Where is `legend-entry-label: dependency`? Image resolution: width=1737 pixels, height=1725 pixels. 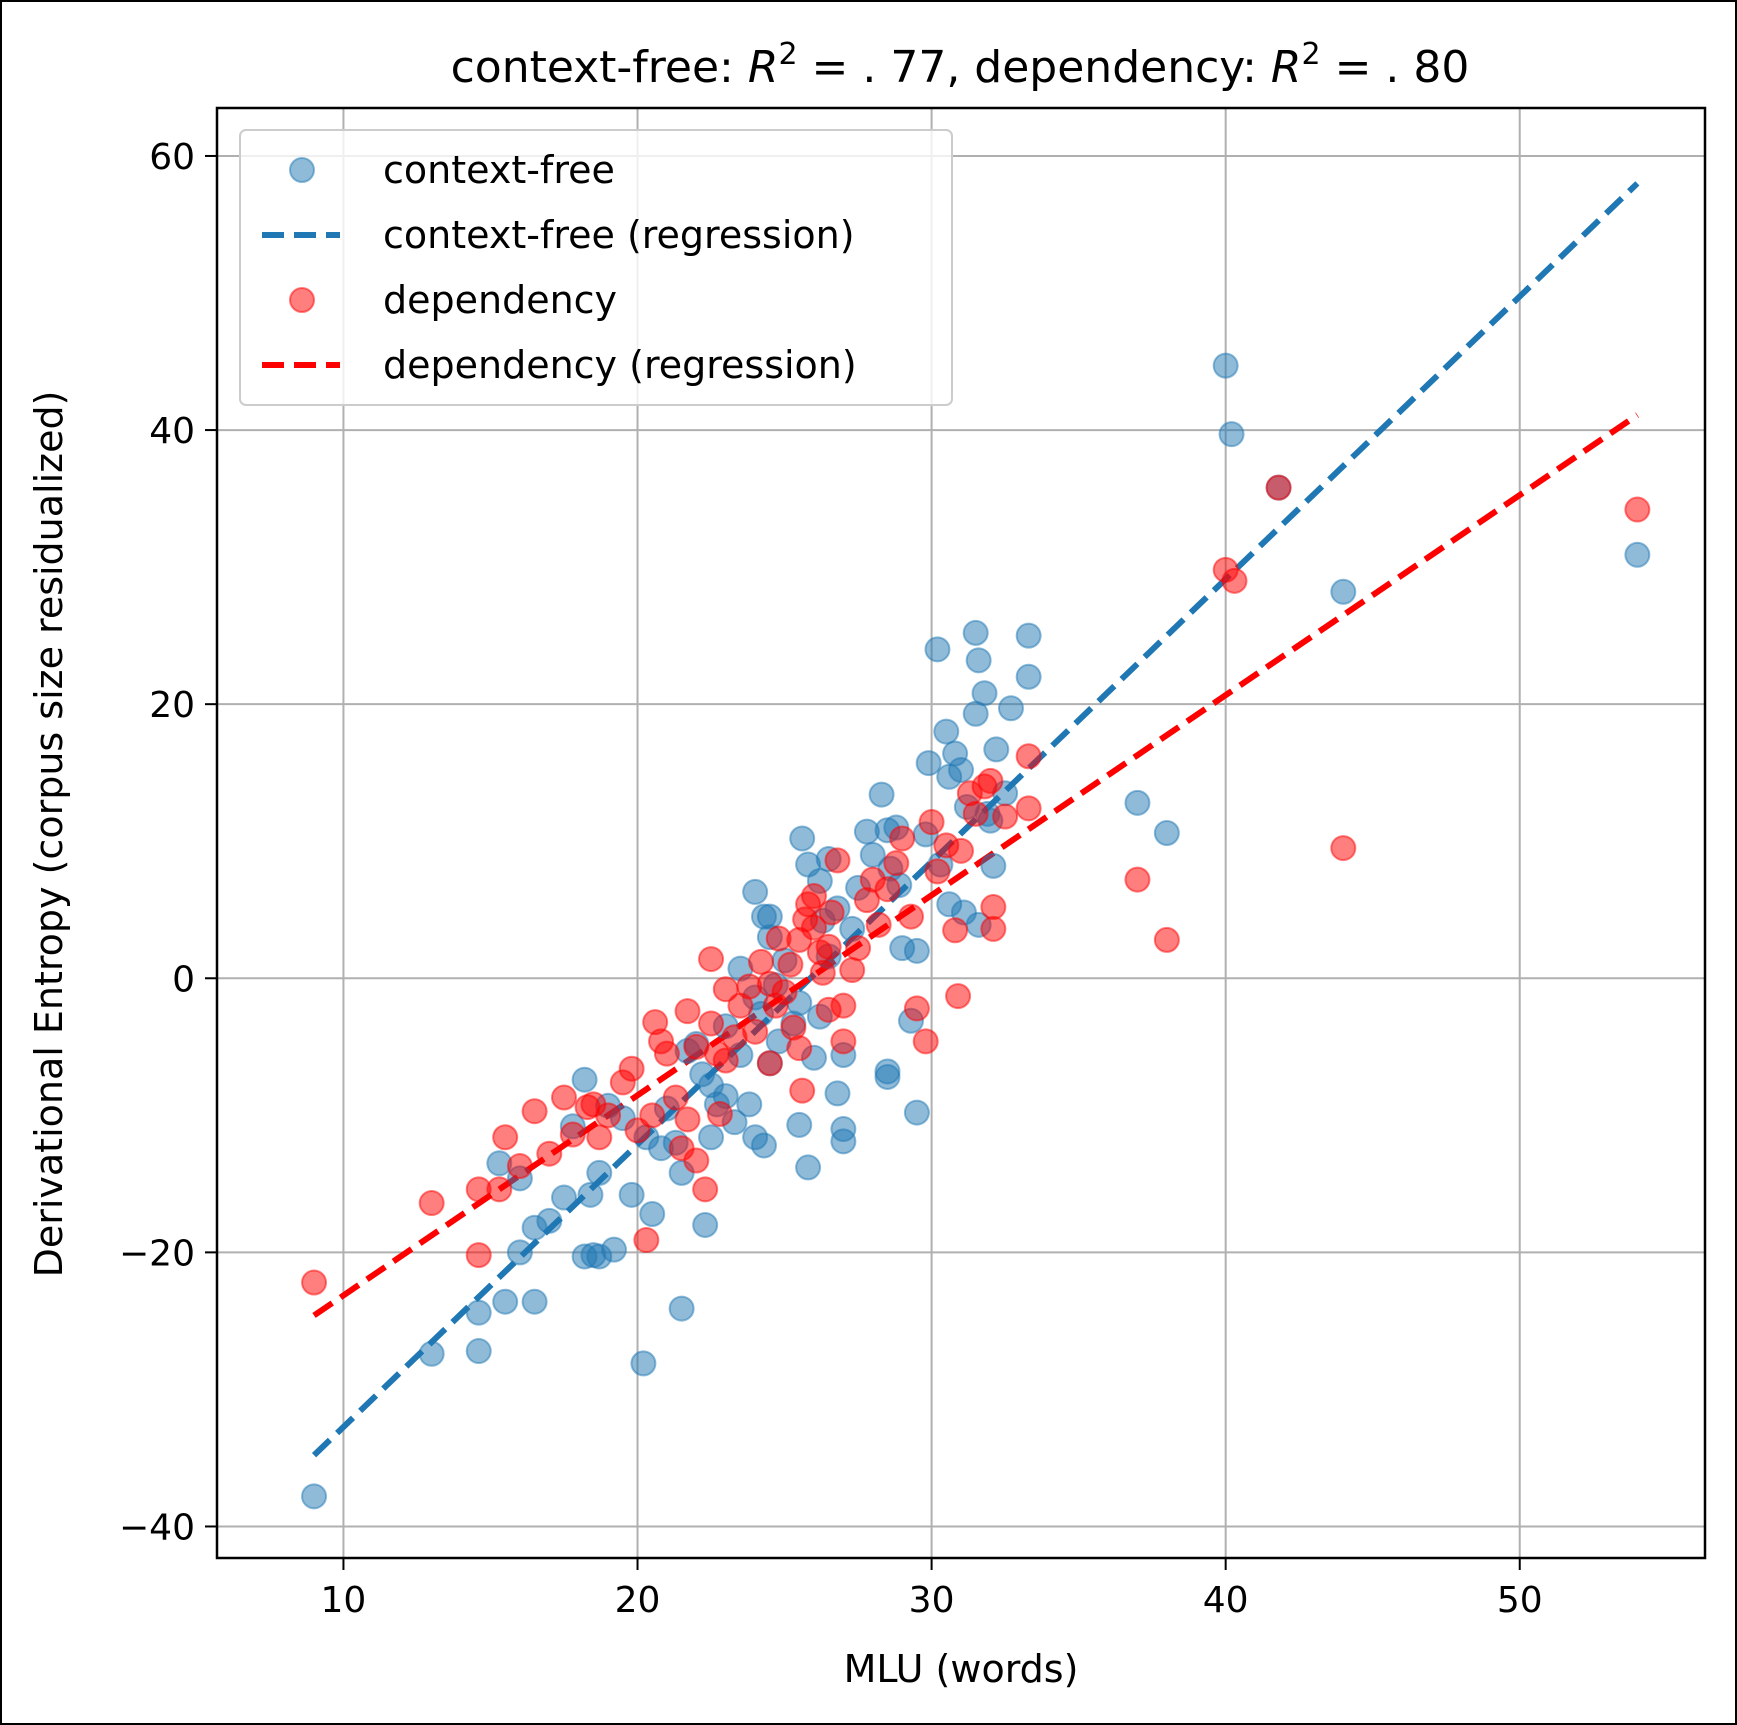 legend-entry-label: dependency is located at coordinates (500, 300).